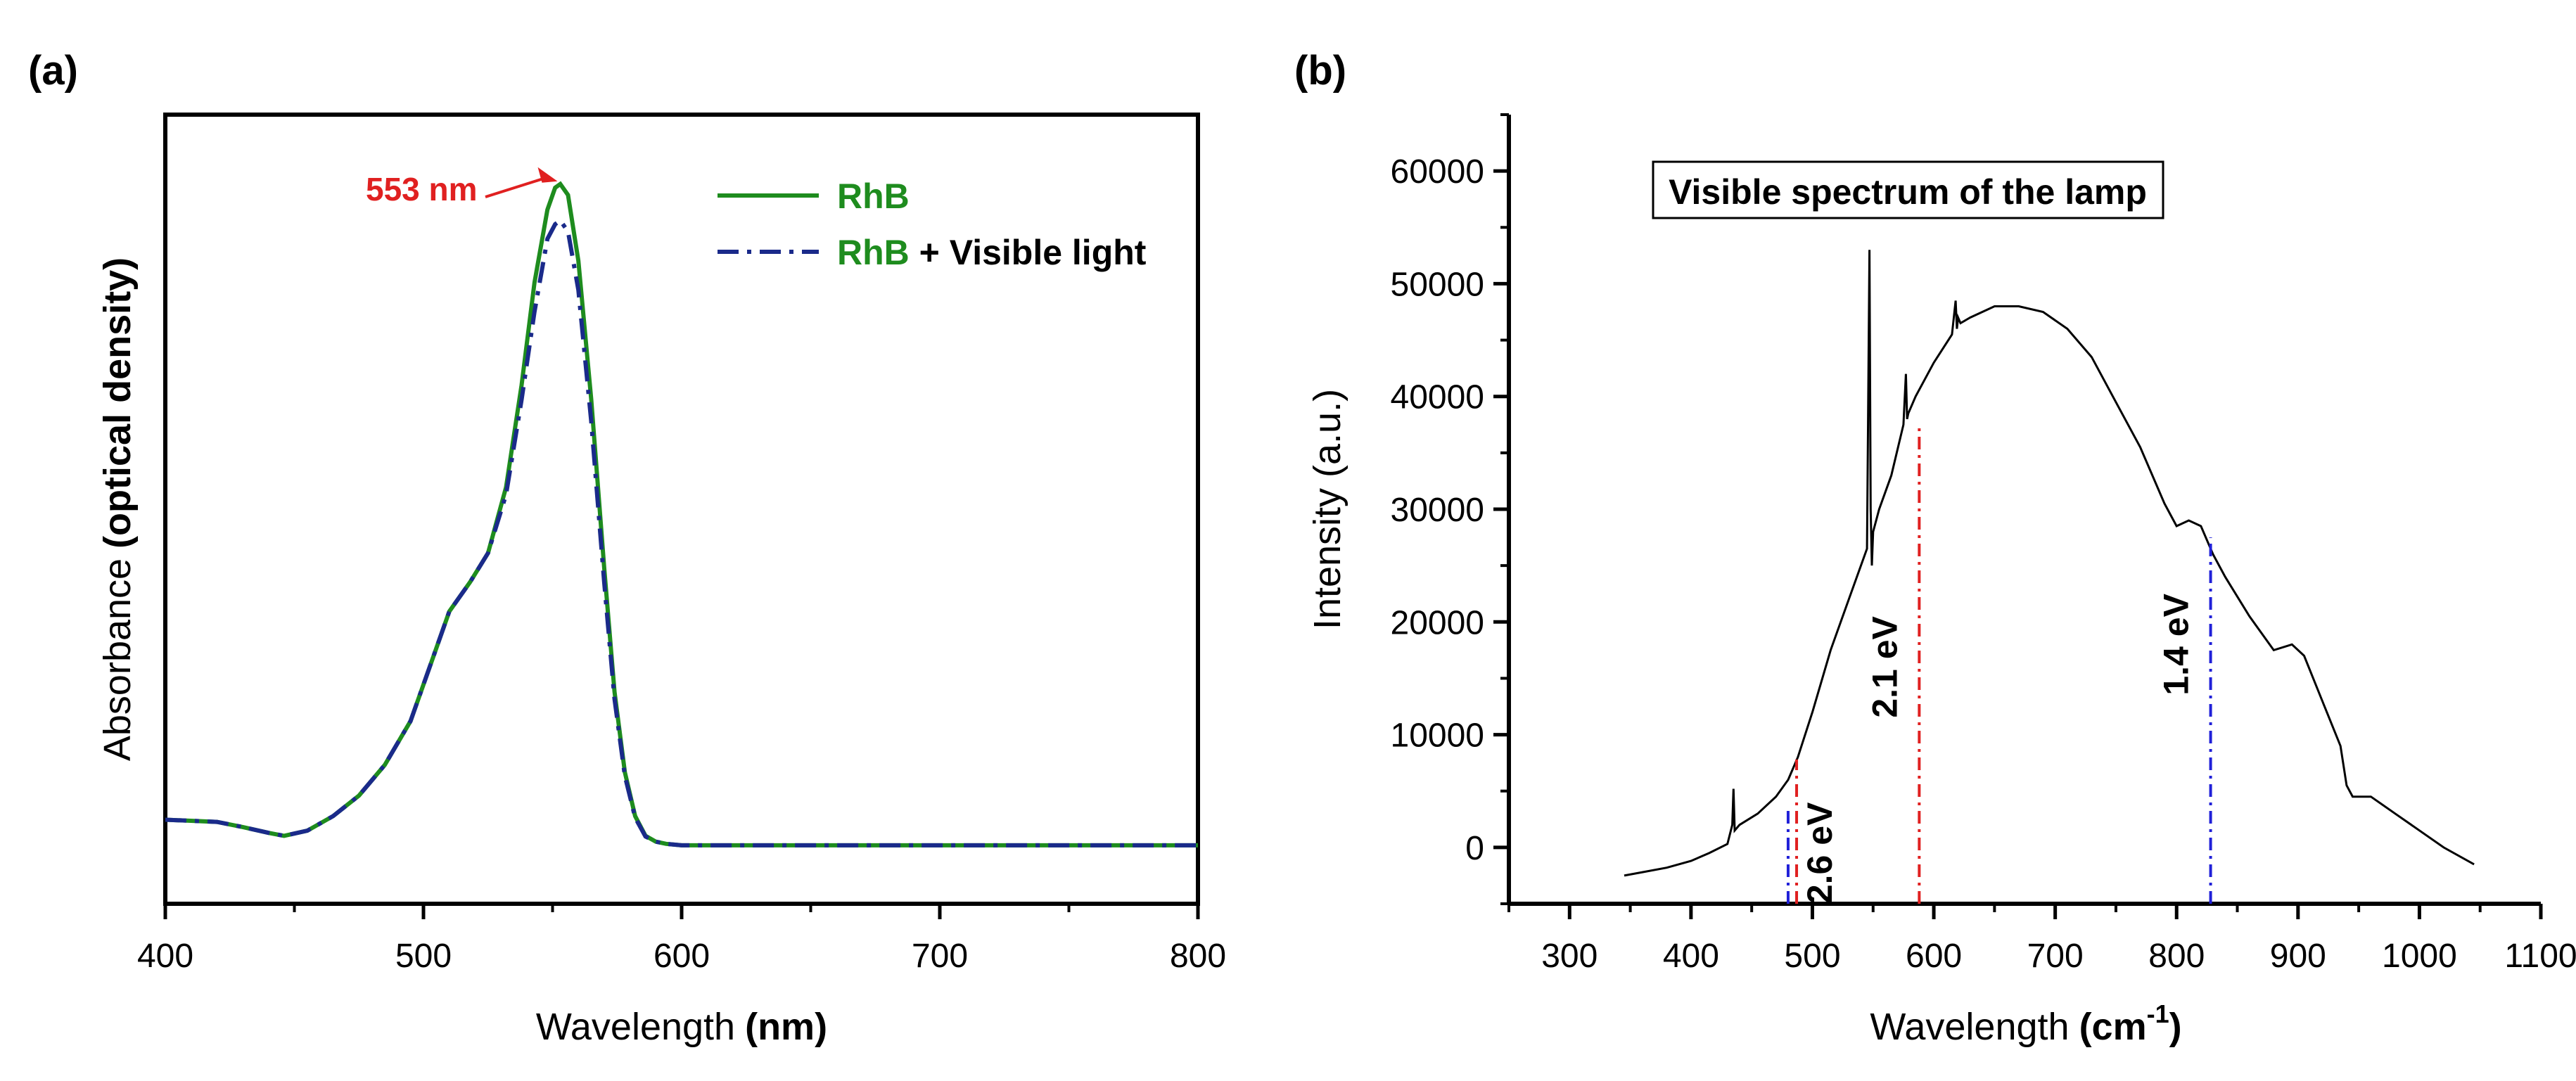 The height and width of the screenshot is (1081, 2576). Describe the element at coordinates (635, 1027) in the screenshot. I see `panel-a-x-axis-label: Wavelength` at that location.